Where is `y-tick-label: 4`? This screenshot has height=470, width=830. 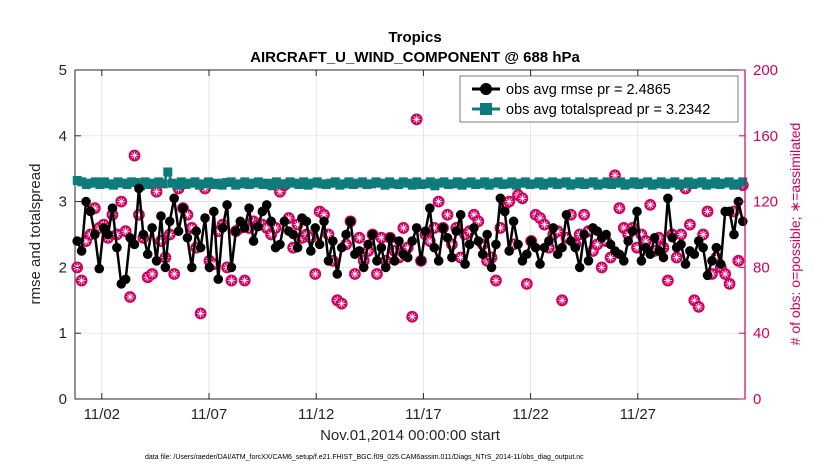
y-tick-label: 4 is located at coordinates (63, 136).